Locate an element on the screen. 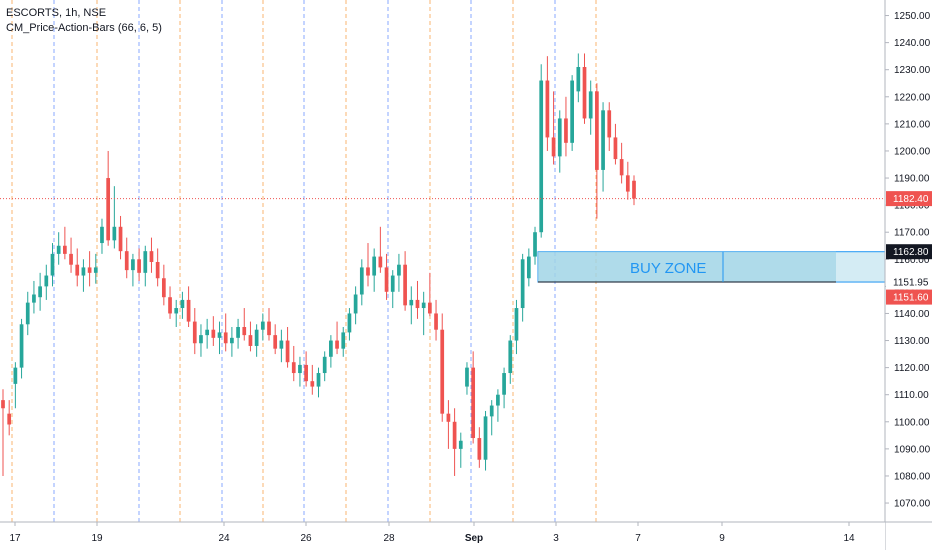 Image resolution: width=932 pixels, height=550 pixels. time-axis-background is located at coordinates (442, 536).